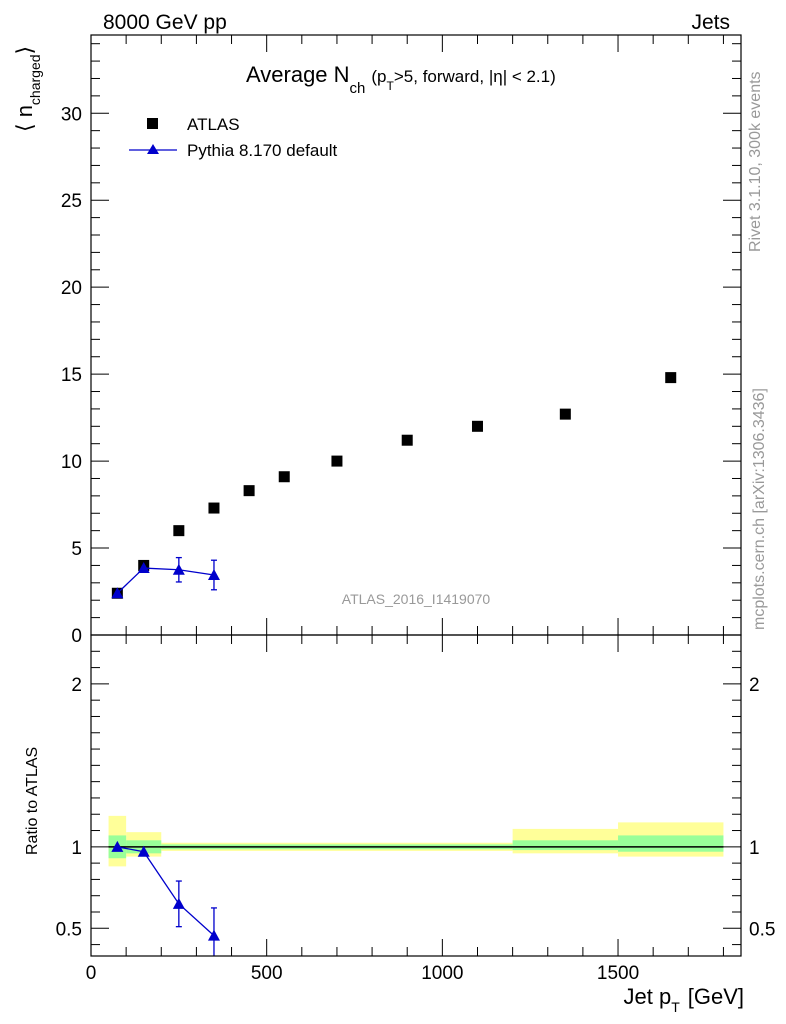 This screenshot has width=786, height=1024. I want to click on y-label-close: ⟩, so click(24, 50).